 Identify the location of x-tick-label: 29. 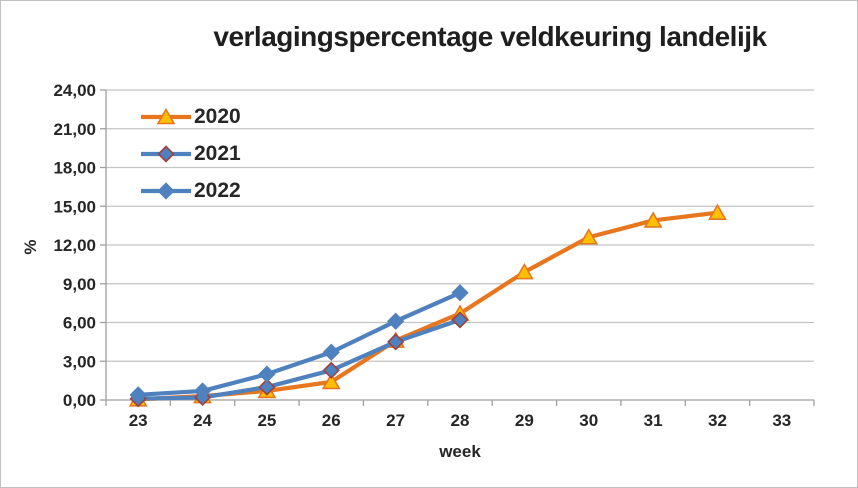
(524, 420).